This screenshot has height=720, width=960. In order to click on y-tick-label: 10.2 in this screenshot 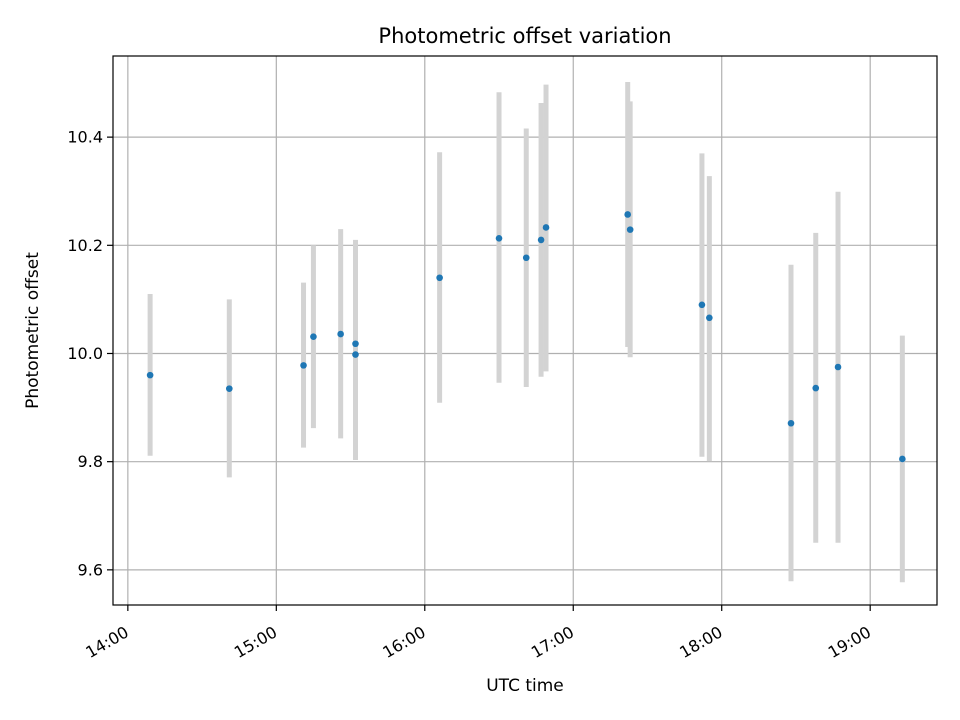, I will do `click(85, 245)`.